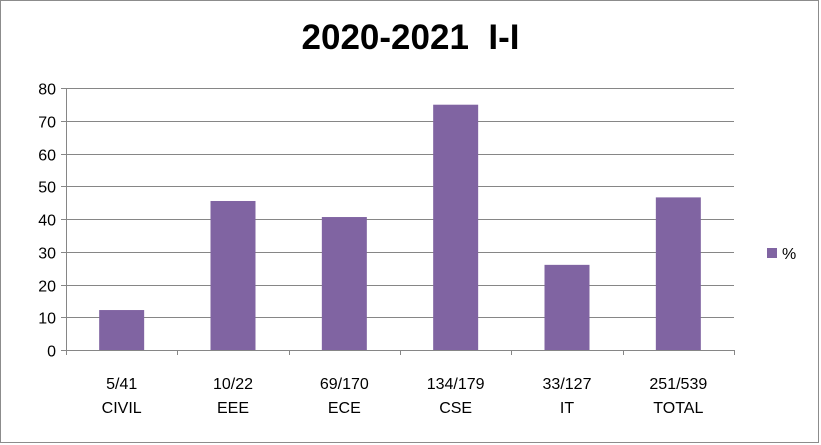 This screenshot has height=445, width=821. I want to click on chart-title: 2020-2021 I-I, so click(410, 37).